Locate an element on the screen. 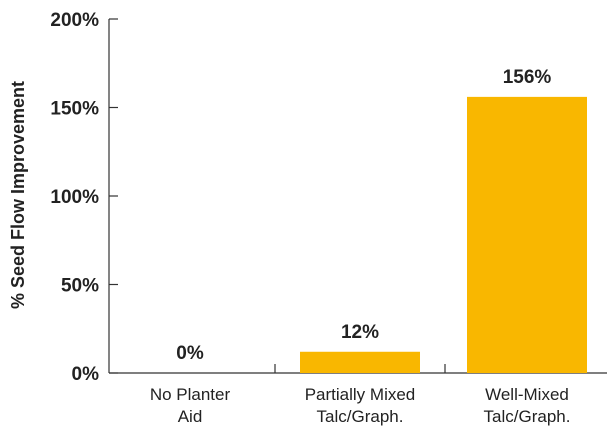 This screenshot has width=610, height=430. y-axis: 0% 50% 100% 150% 200% is located at coordinates (84, 197).